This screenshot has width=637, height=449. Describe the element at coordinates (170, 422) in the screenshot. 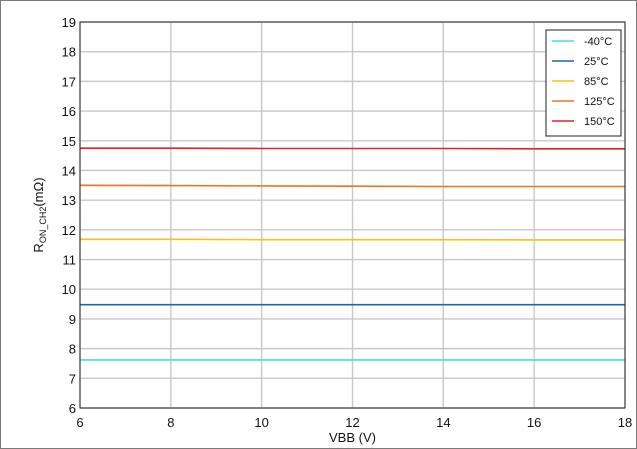

I see `x-tick-label: 8` at that location.